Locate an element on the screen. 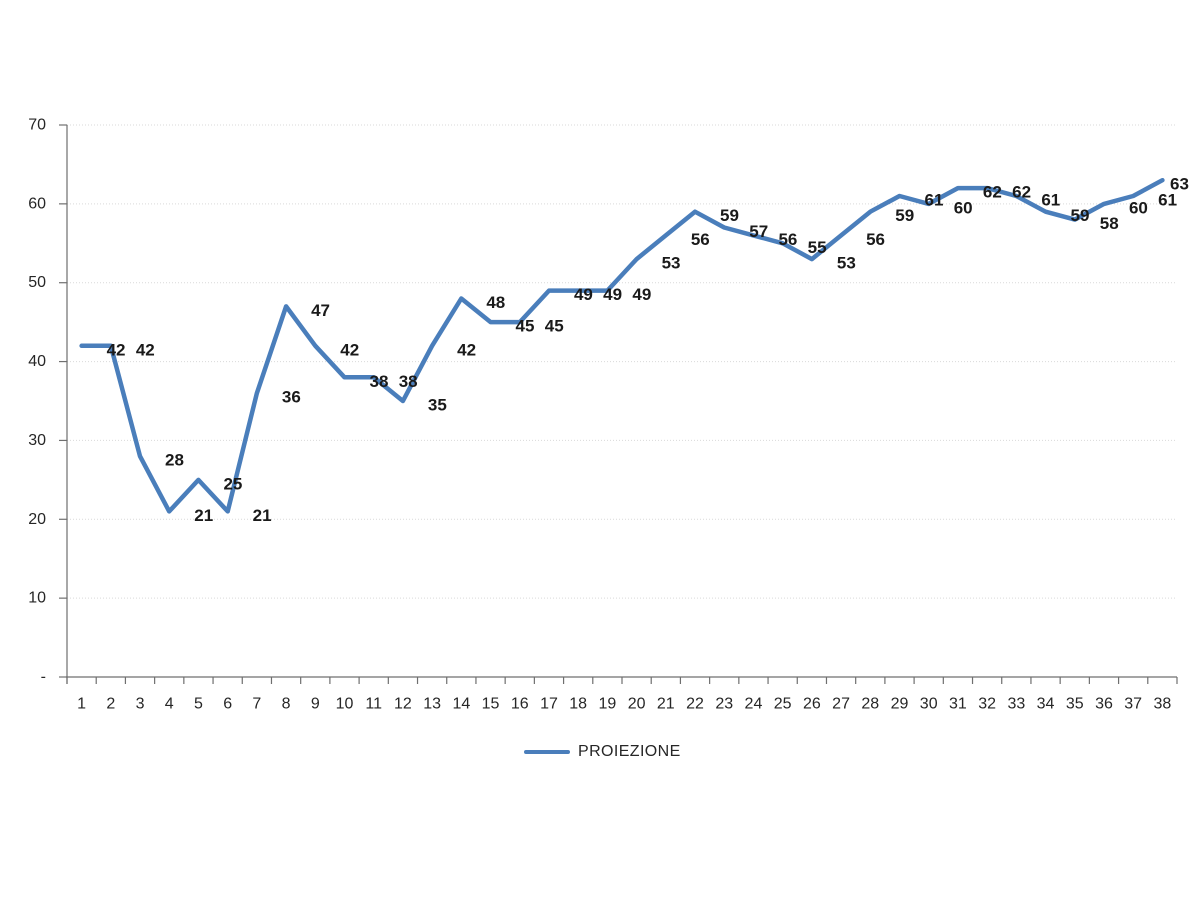  x-tick-label: 2 is located at coordinates (110, 704).